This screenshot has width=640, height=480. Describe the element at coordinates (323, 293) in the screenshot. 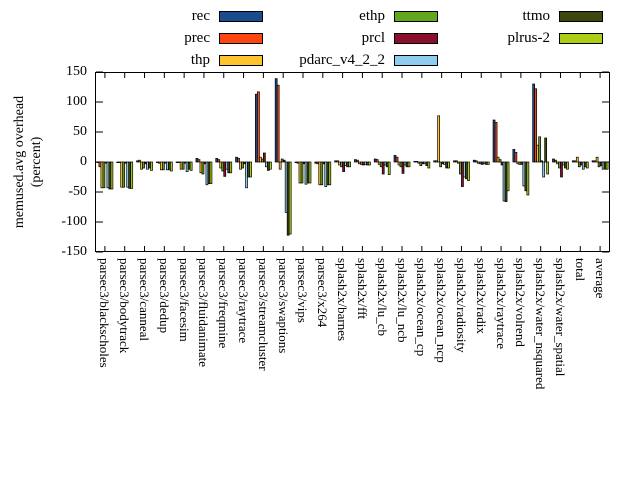

I see `x-category-label: parsec3/x264` at that location.